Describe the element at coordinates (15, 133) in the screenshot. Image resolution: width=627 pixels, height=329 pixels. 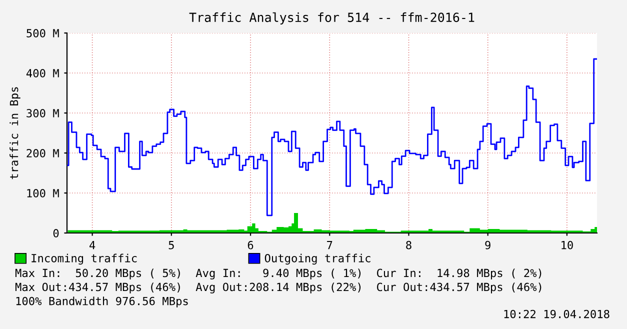
I see `y-axis-title: traffic in Bps` at that location.